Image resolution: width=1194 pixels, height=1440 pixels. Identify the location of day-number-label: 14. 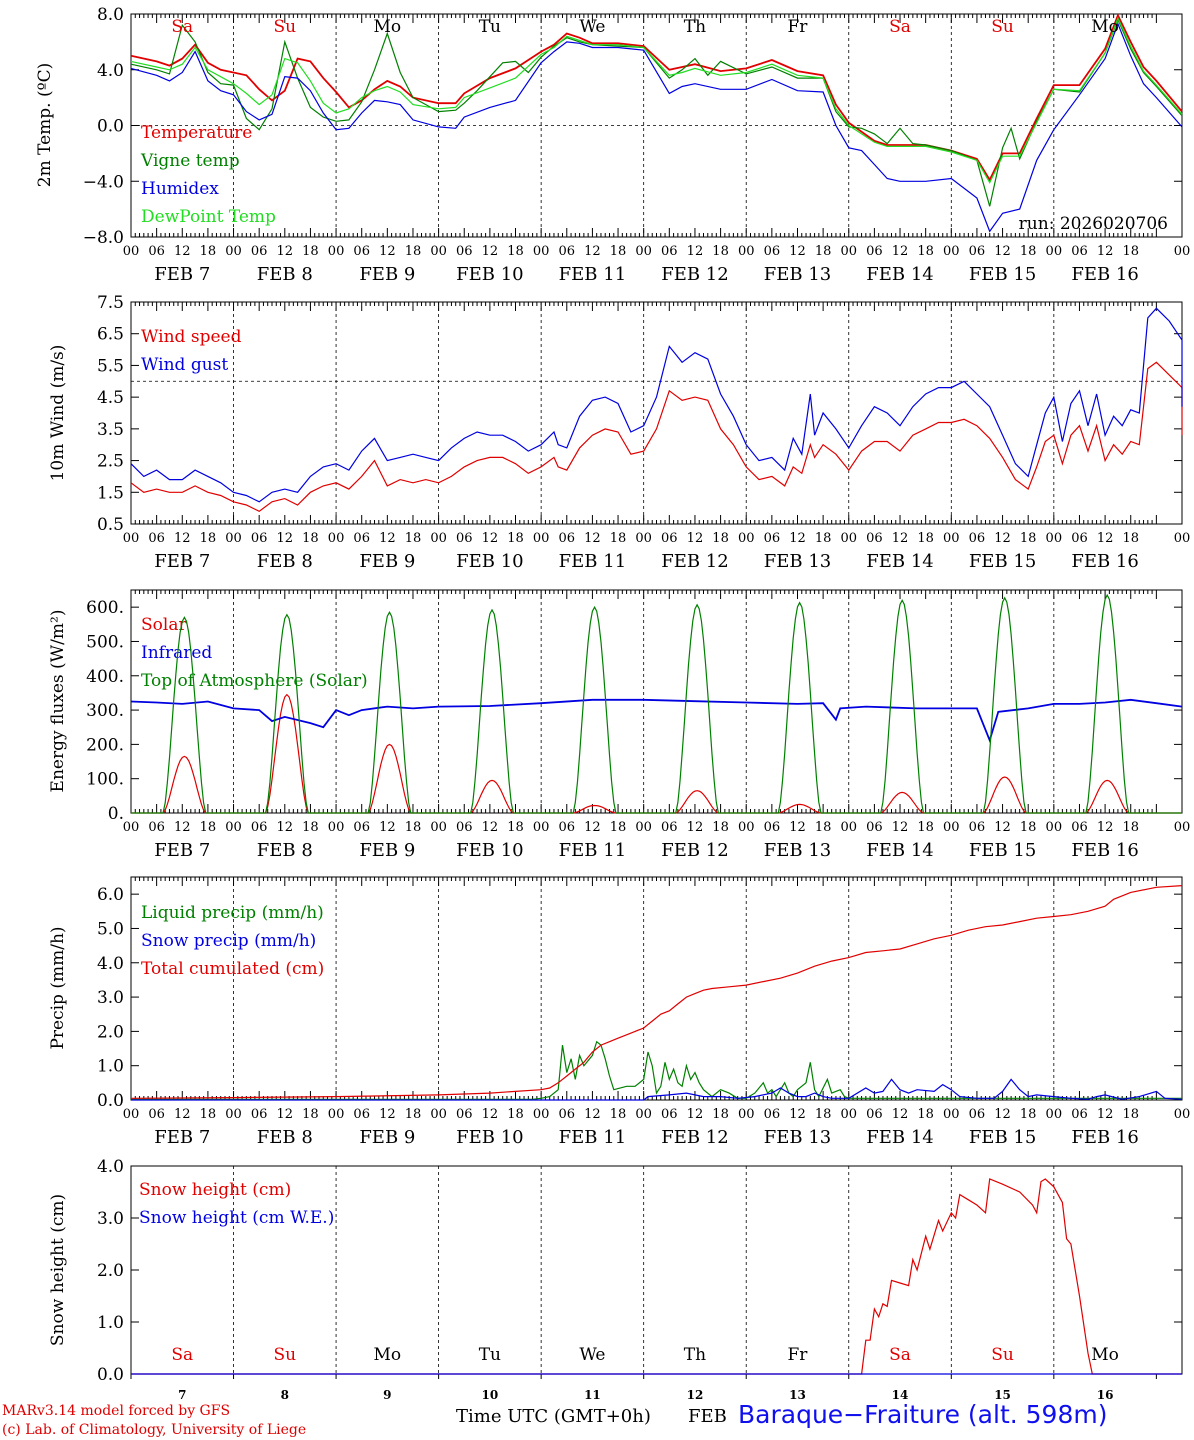
(900, 1395).